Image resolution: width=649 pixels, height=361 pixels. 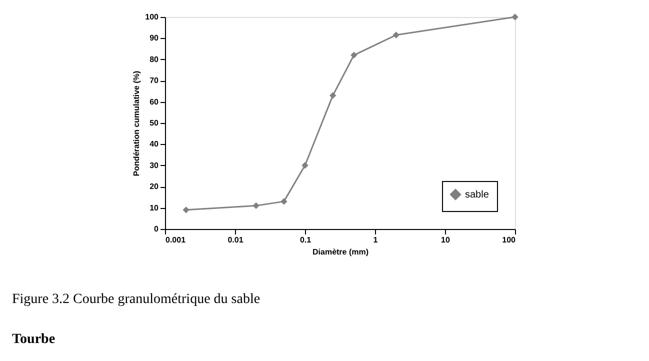 I want to click on y-tick-label: 70, so click(x=155, y=81).